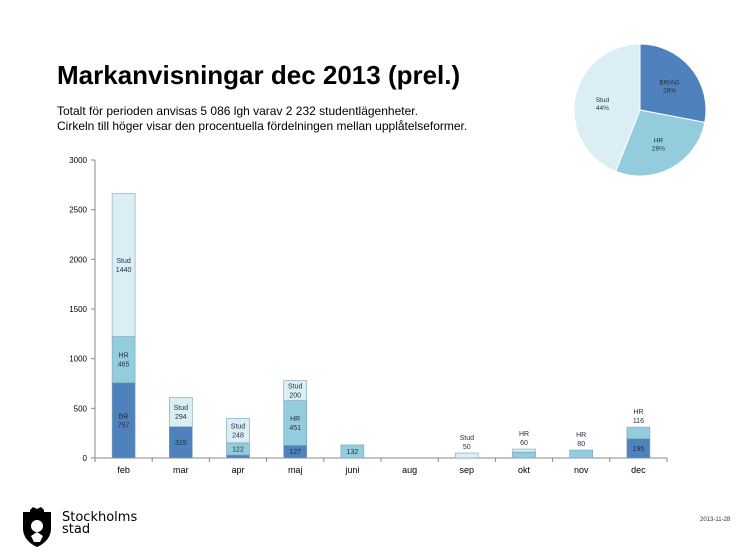 The width and height of the screenshot is (746, 560). Describe the element at coordinates (295, 396) in the screenshot. I see `data-label-maj-Stud-line-1: 200` at that location.